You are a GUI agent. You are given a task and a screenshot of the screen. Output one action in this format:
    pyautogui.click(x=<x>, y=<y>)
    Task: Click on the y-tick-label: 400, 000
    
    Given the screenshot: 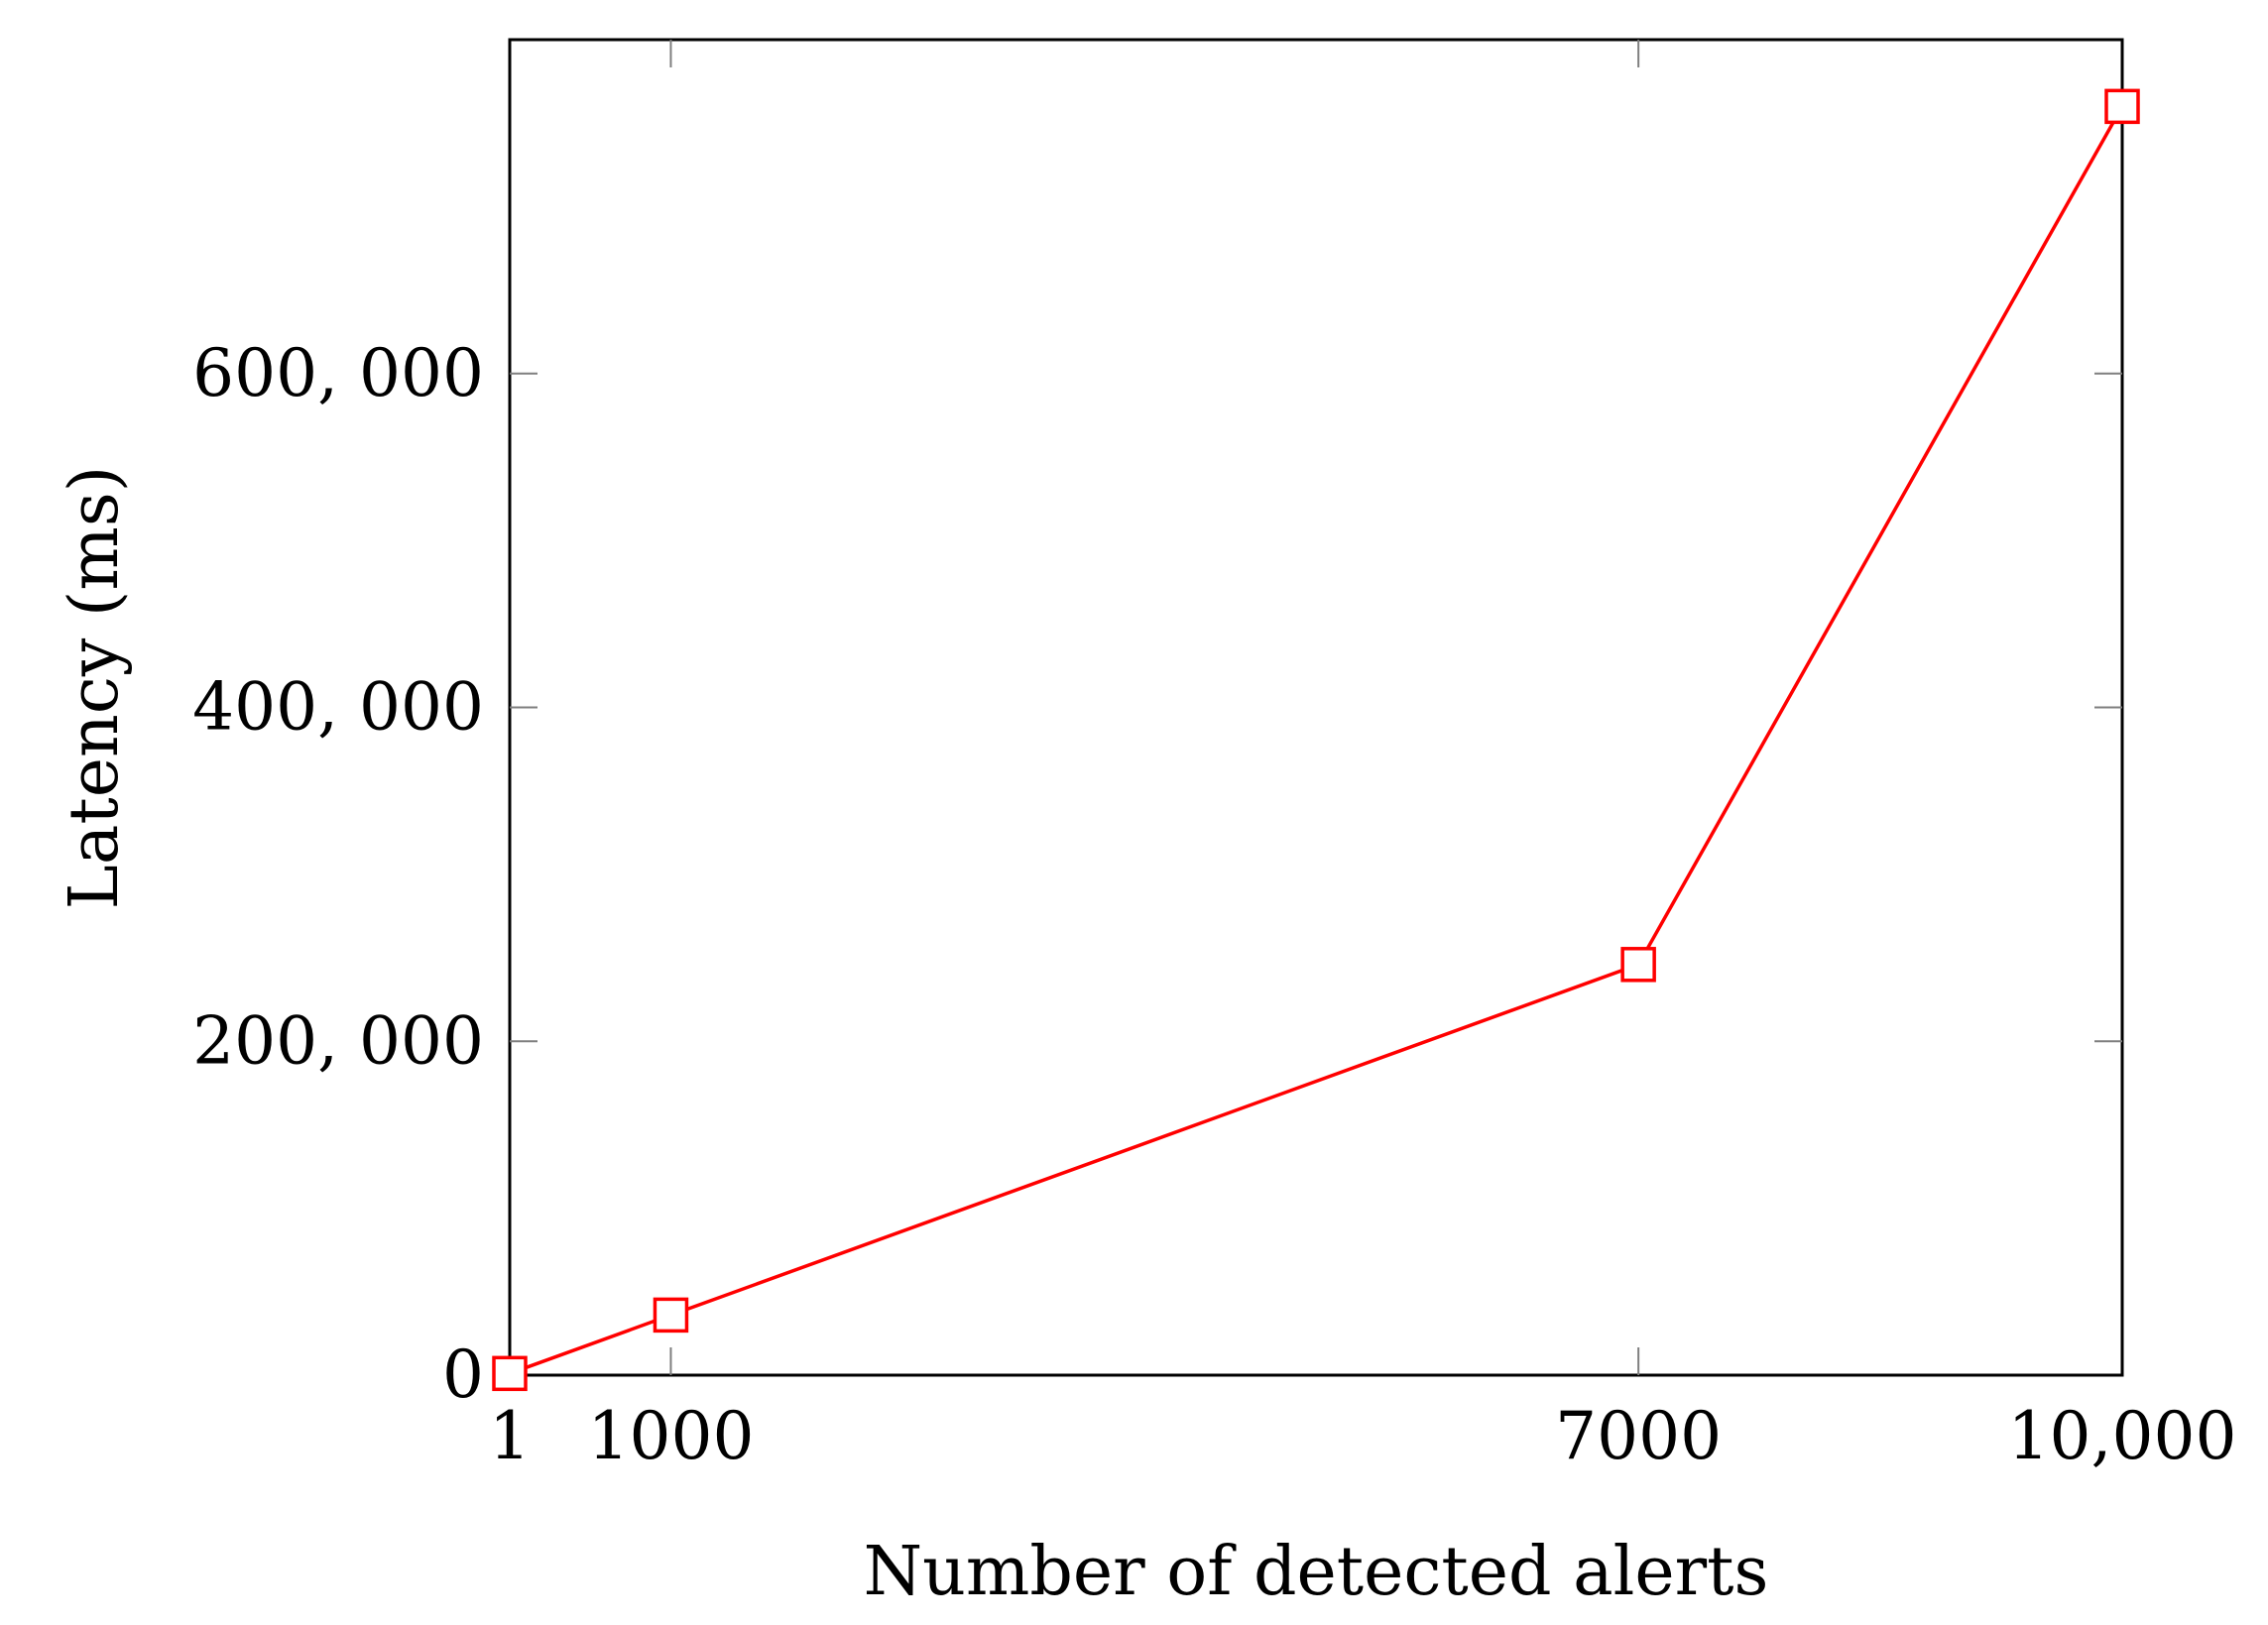 What is the action you would take?
    pyautogui.click(x=338, y=708)
    